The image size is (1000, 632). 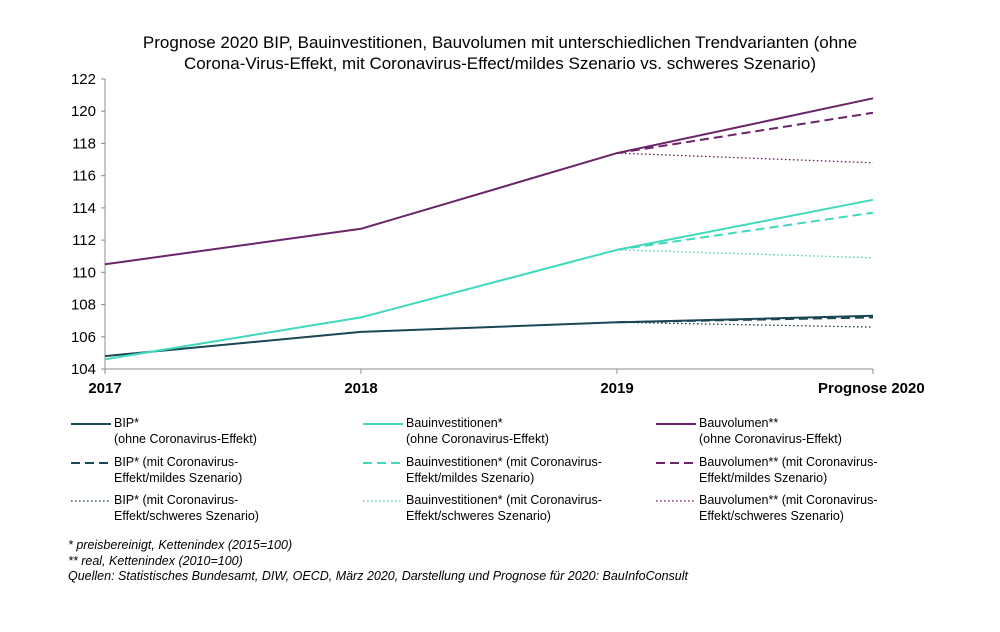 I want to click on legend-label-line: Bauvolumen**, so click(x=739, y=423).